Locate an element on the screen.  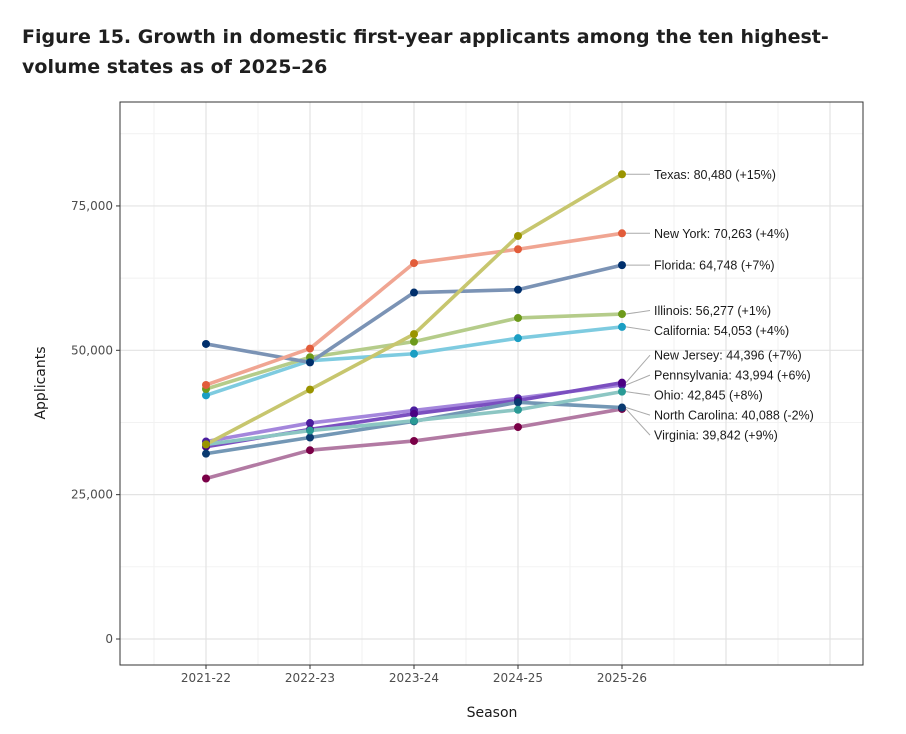
label-leader-lines is located at coordinates (638, 304).